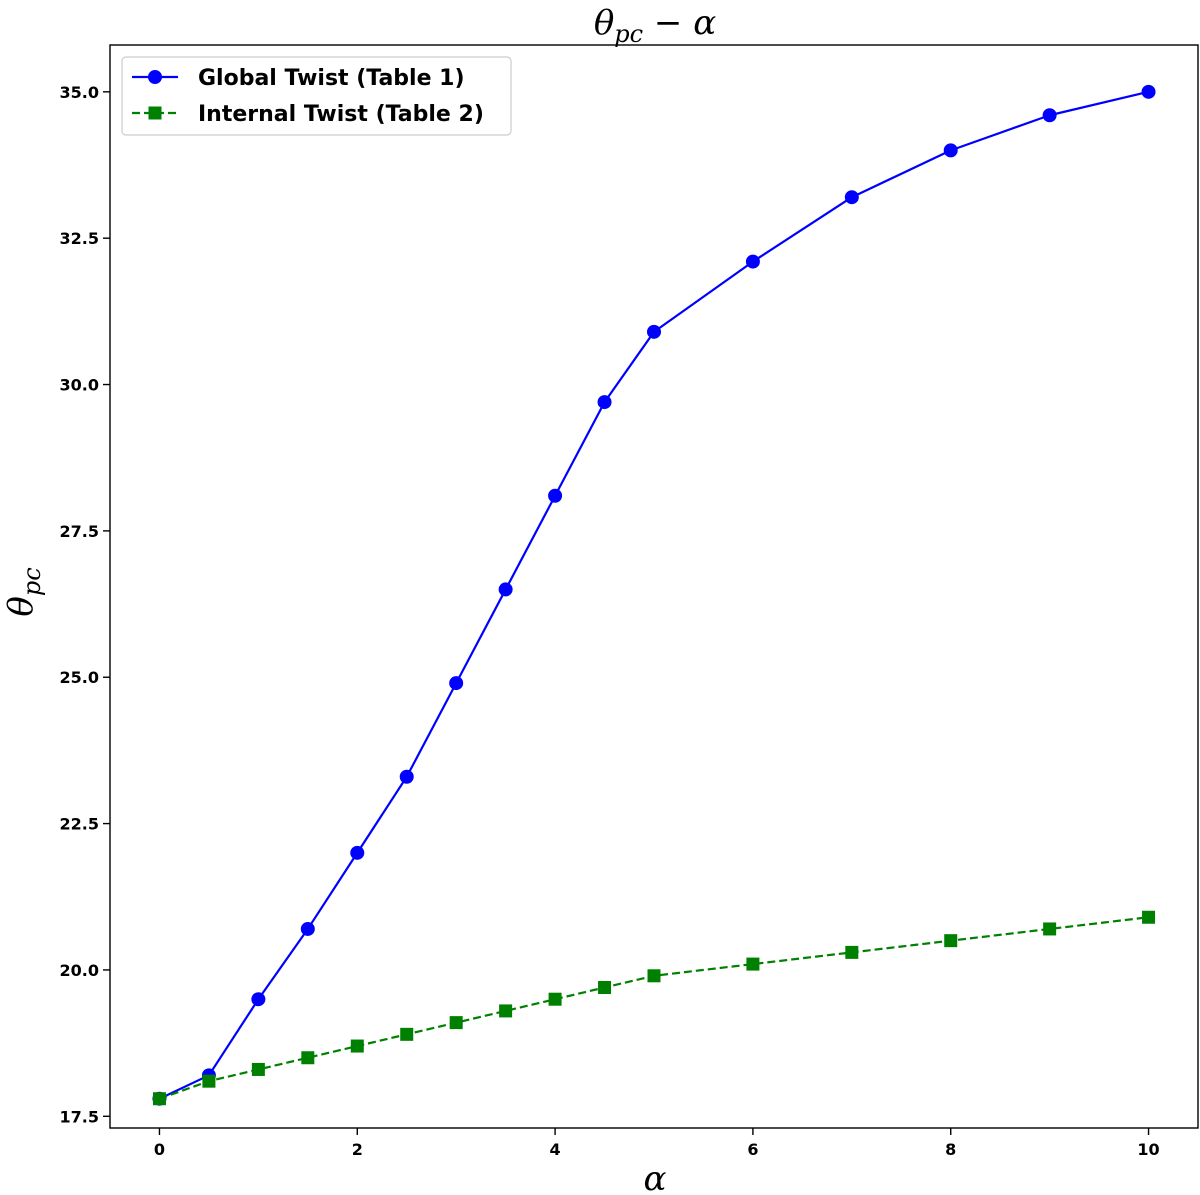  Describe the element at coordinates (655, 1177) in the screenshot. I see `x-axis-label: α` at that location.